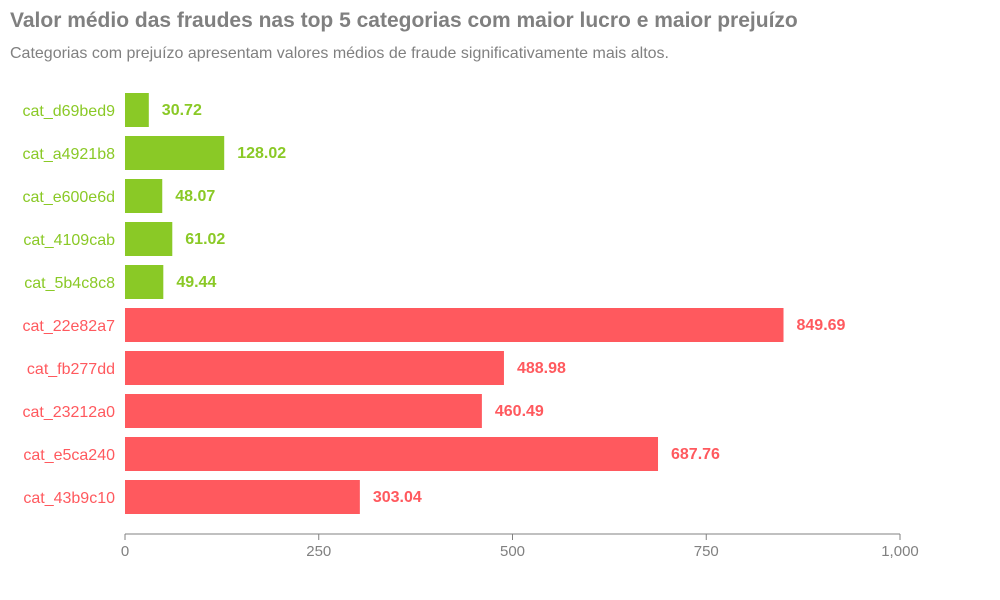  Describe the element at coordinates (695, 454) in the screenshot. I see `value-label: 687.76` at that location.